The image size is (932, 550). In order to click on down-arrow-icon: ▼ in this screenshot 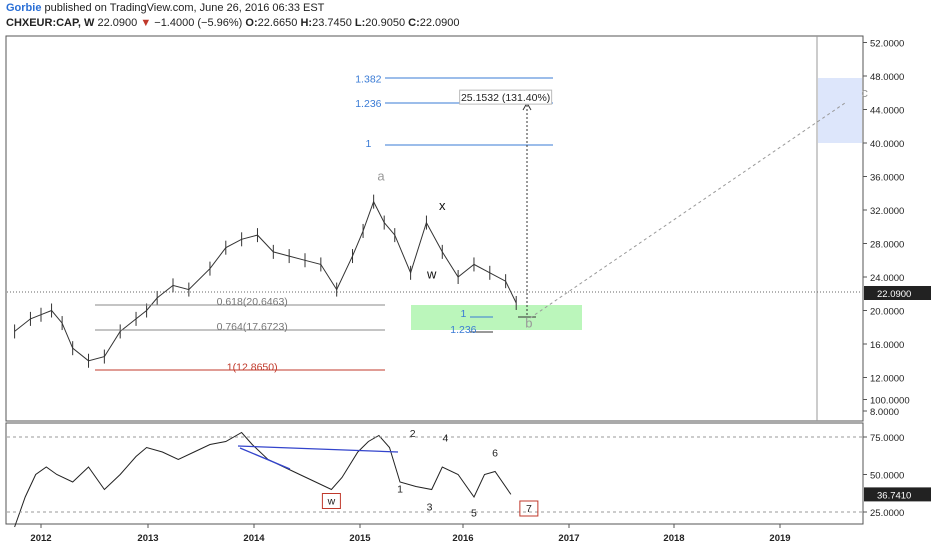, I will do `click(146, 23)`.